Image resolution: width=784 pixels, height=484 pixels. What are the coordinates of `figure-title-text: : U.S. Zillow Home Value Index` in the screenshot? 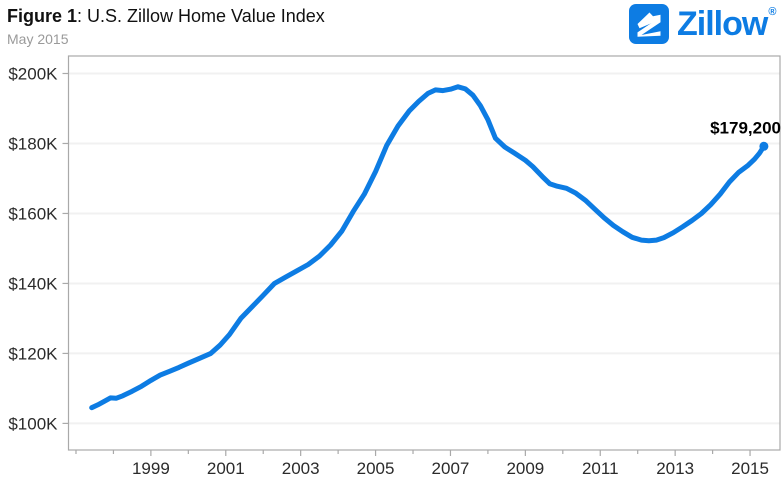 It's located at (201, 16).